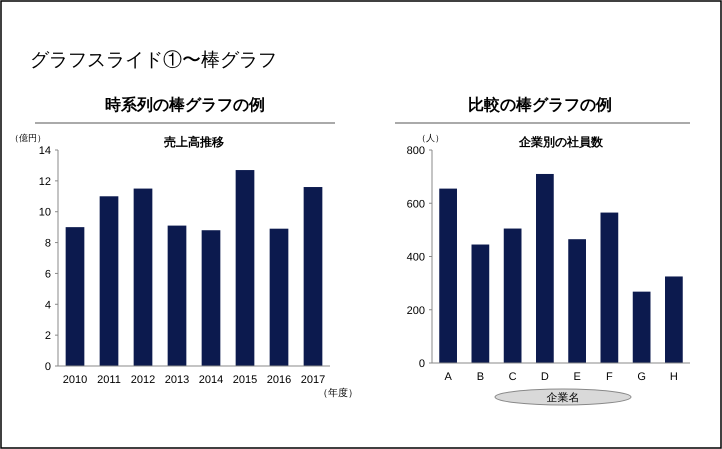  I want to click on x-tick-label: G, so click(641, 377).